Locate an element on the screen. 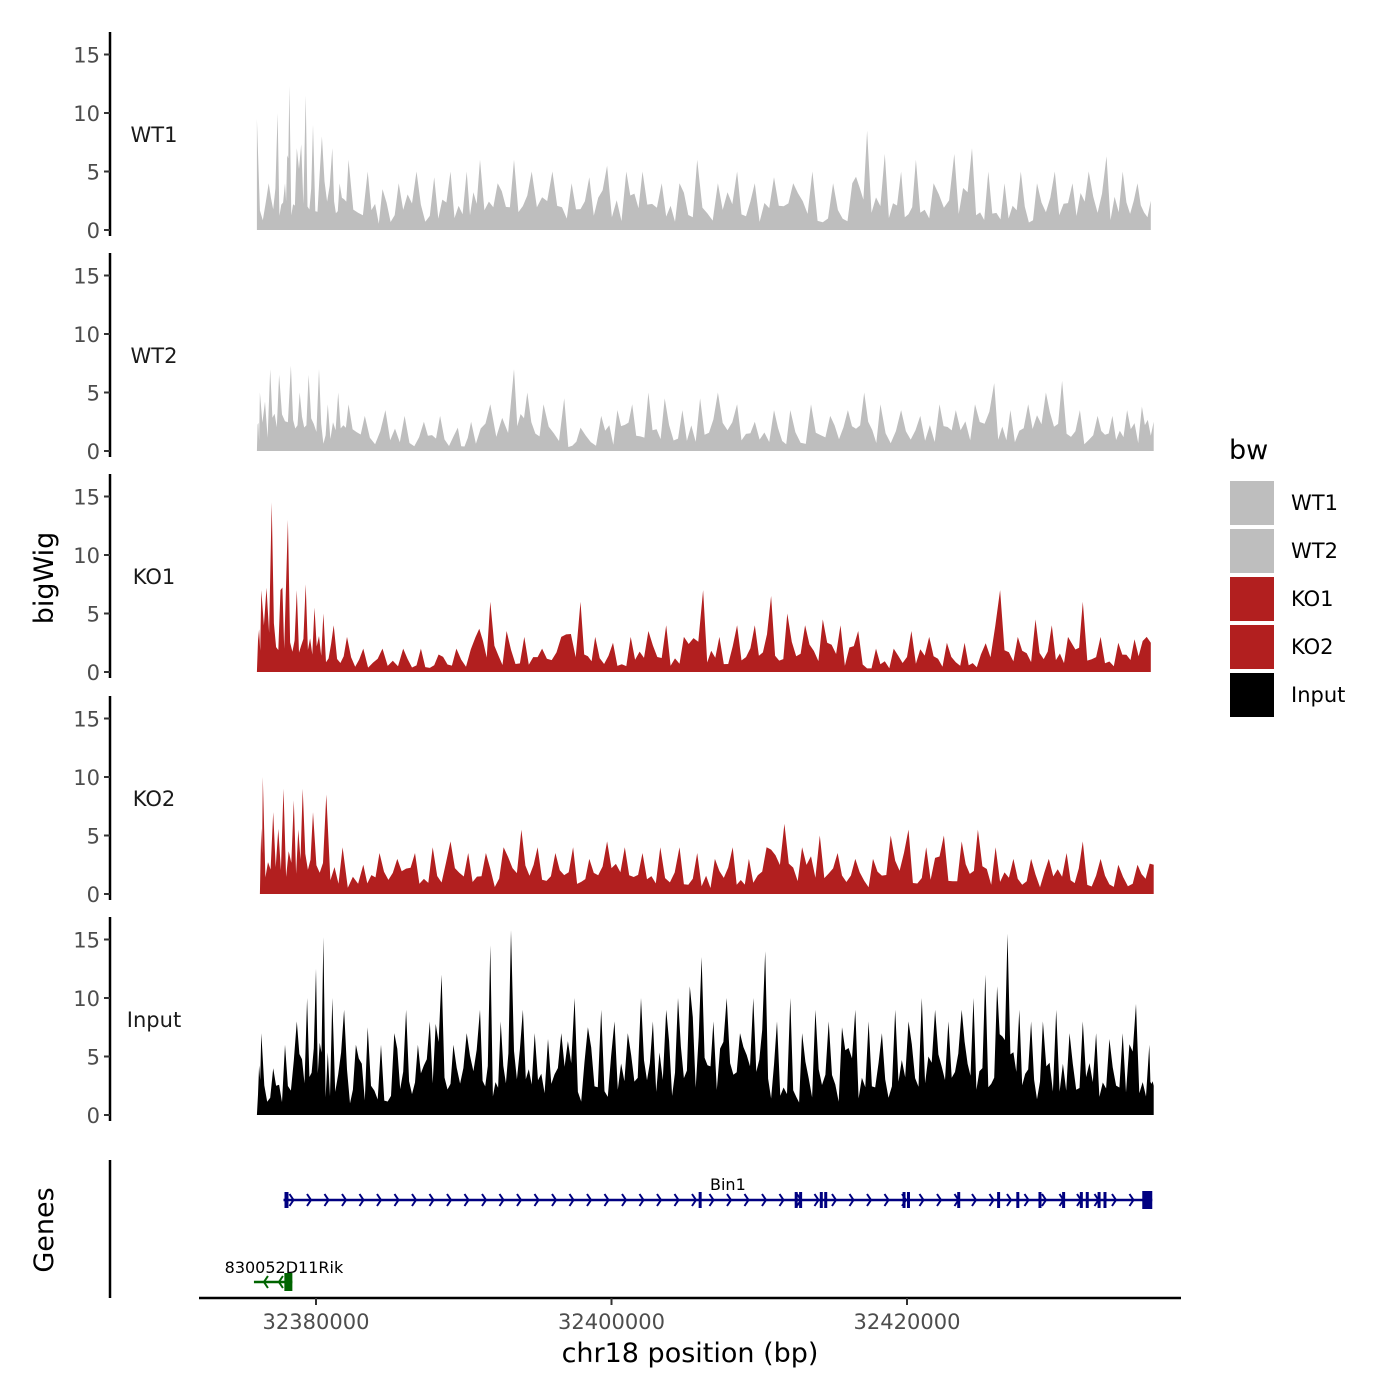 The height and width of the screenshot is (1400, 1400). track-panel-ko2: 0 5 10 15 KO2 is located at coordinates (613, 801).